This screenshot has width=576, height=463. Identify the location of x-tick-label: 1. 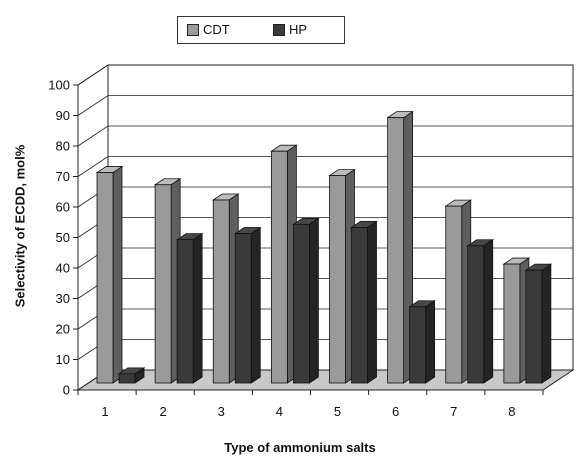
(104, 411).